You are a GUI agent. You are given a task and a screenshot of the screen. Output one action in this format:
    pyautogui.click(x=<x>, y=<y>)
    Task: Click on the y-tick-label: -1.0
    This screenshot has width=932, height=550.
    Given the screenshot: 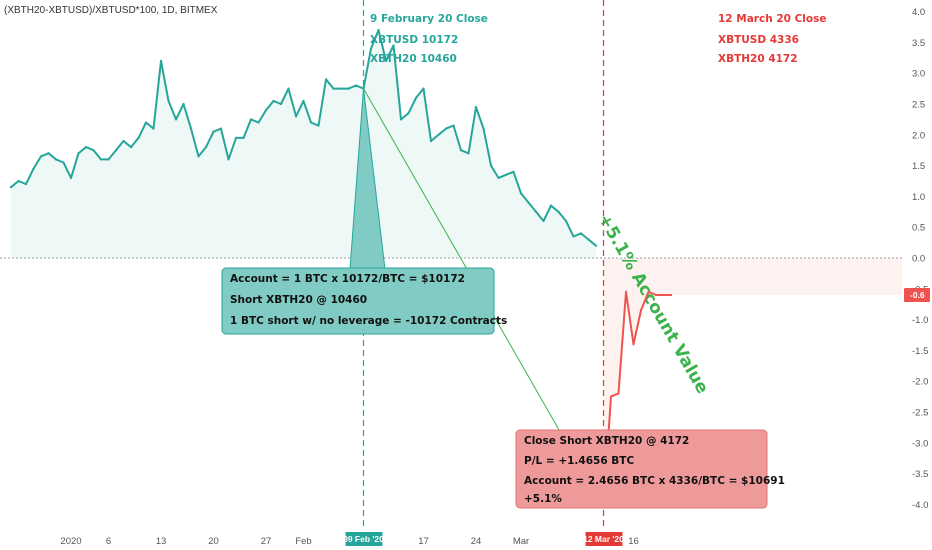 What is the action you would take?
    pyautogui.click(x=920, y=320)
    